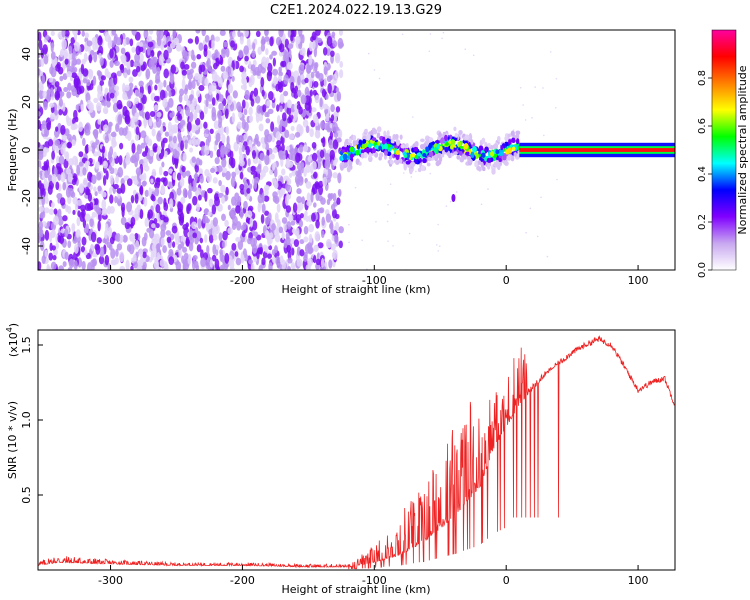 Image resolution: width=750 pixels, height=600 pixels. What do you see at coordinates (702, 270) in the screenshot?
I see `colorbar-tick-label: 0.0` at bounding box center [702, 270].